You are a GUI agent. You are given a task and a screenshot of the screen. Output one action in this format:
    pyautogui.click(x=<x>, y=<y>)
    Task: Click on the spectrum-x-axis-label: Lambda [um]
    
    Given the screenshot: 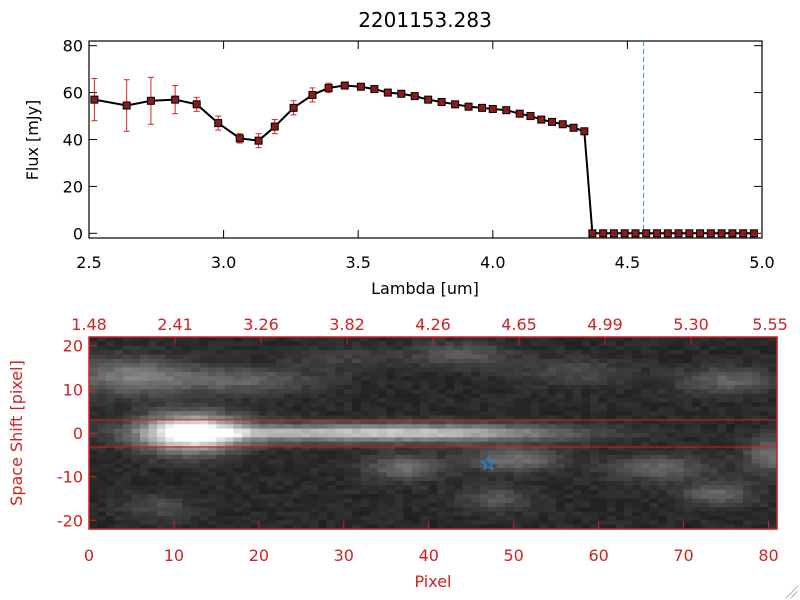 What is the action you would take?
    pyautogui.click(x=425, y=288)
    